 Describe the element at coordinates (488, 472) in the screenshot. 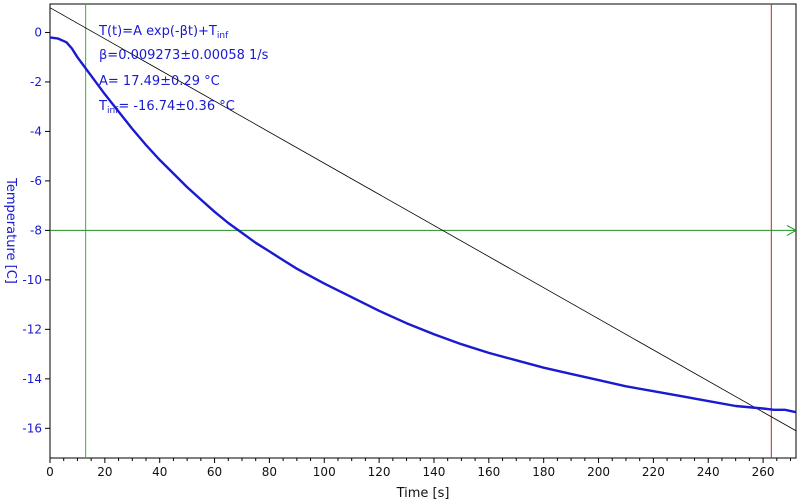

I see `x-tick-label: 160` at that location.